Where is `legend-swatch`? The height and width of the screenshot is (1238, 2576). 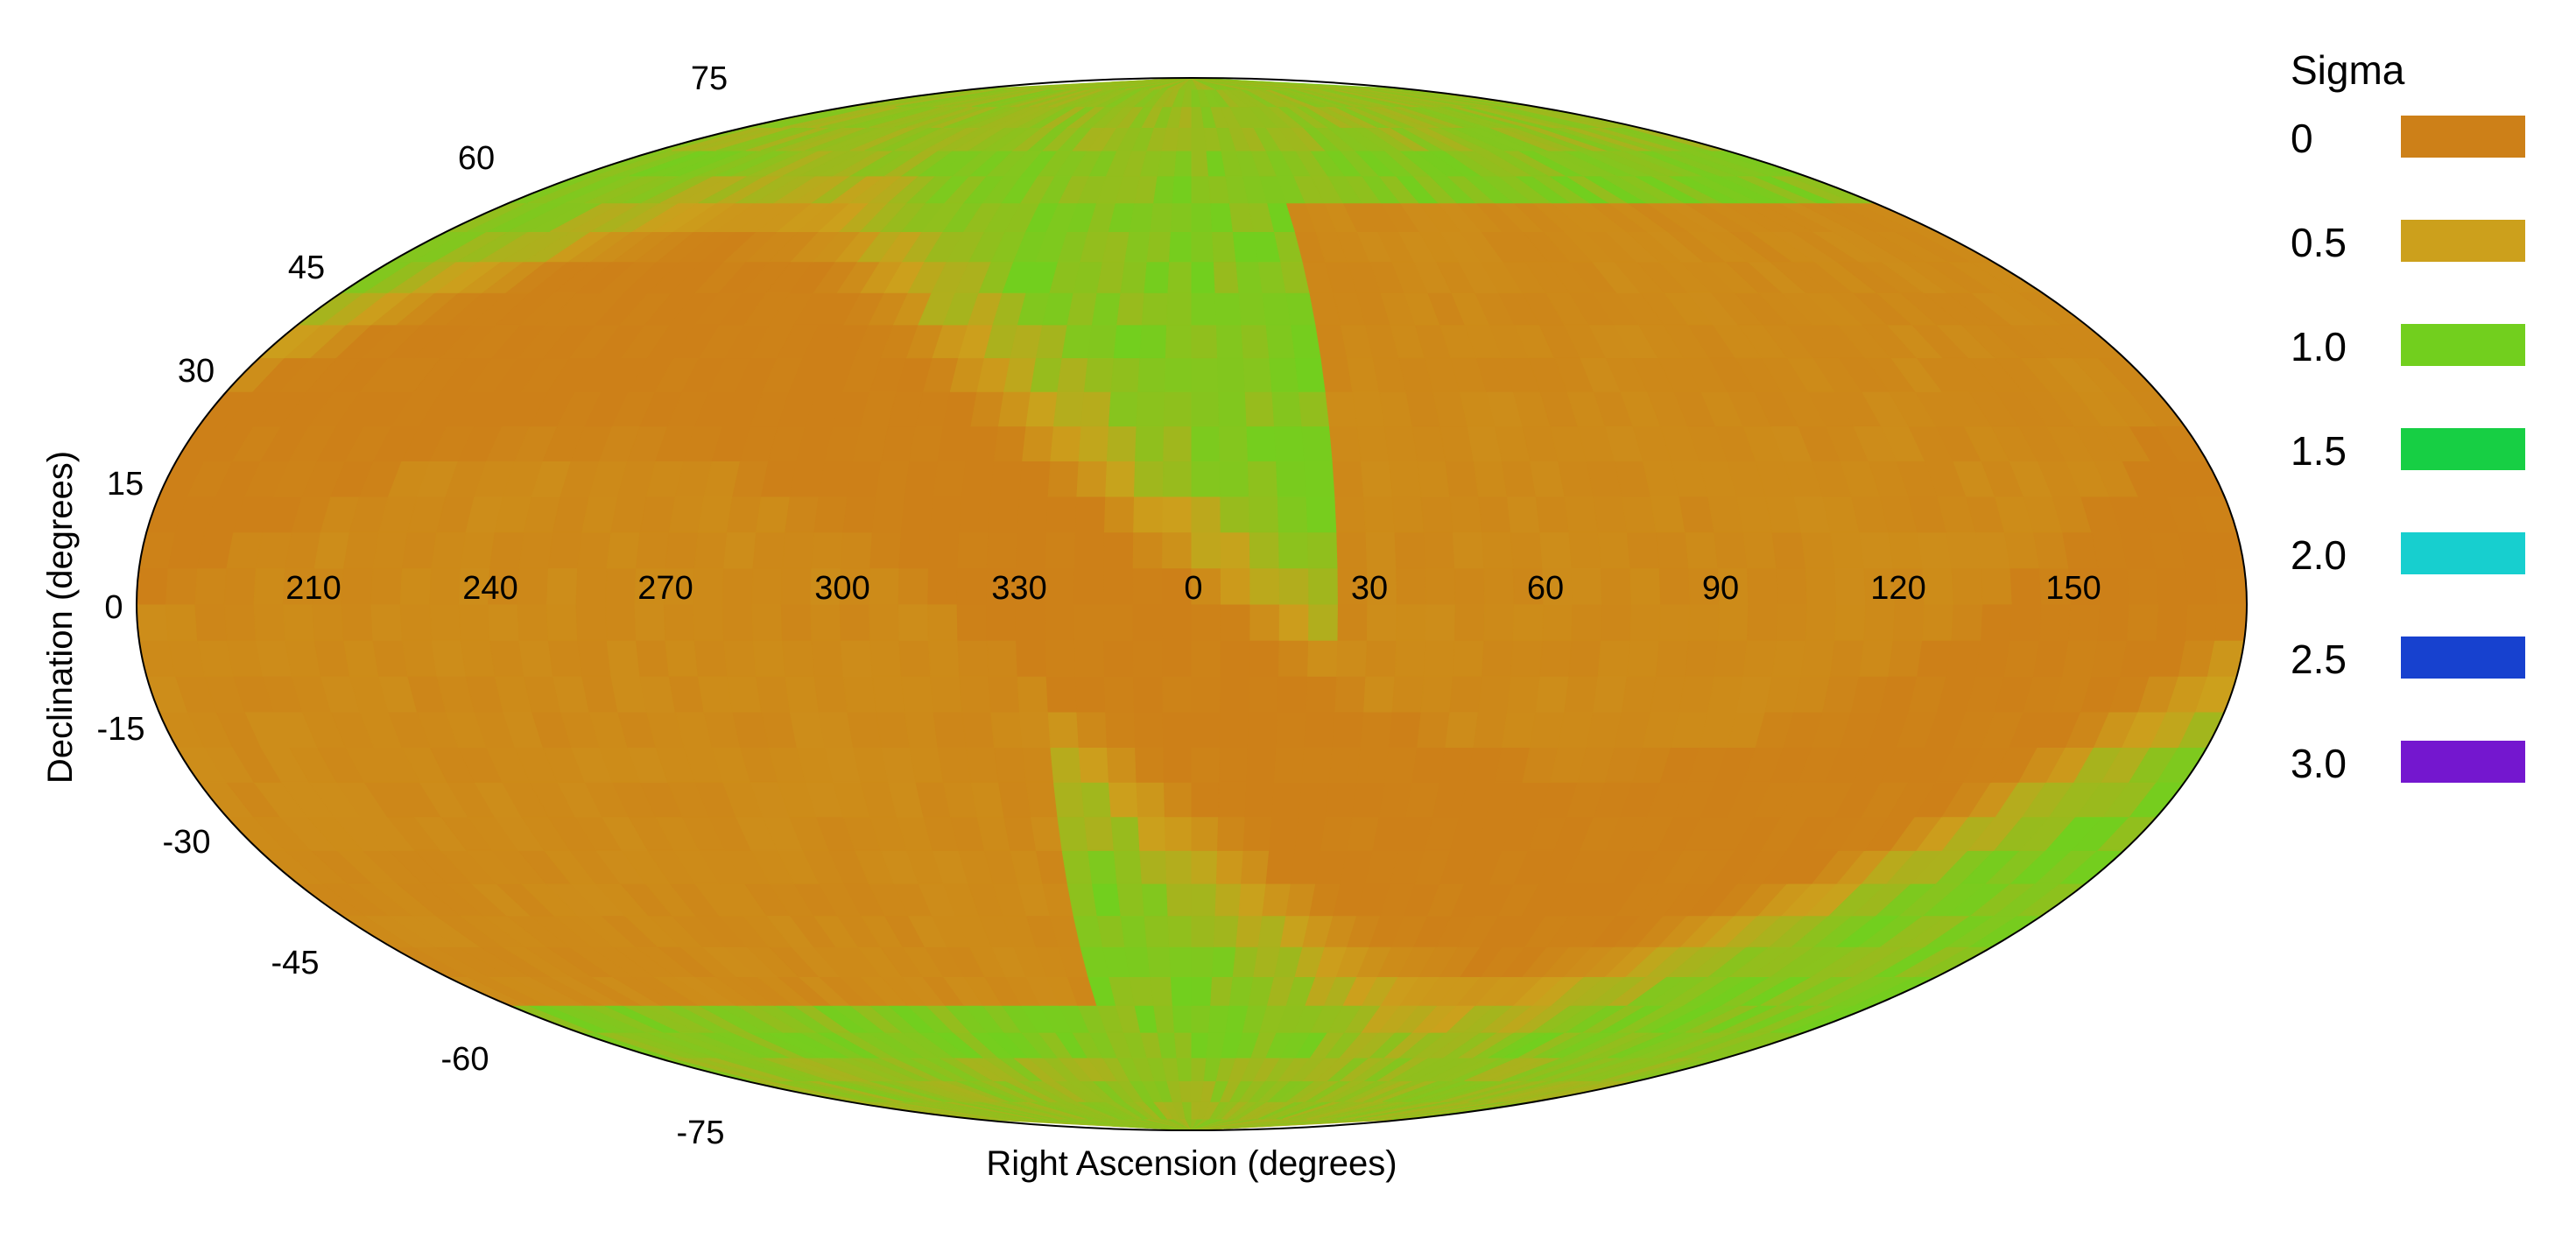 legend-swatch is located at coordinates (2463, 345).